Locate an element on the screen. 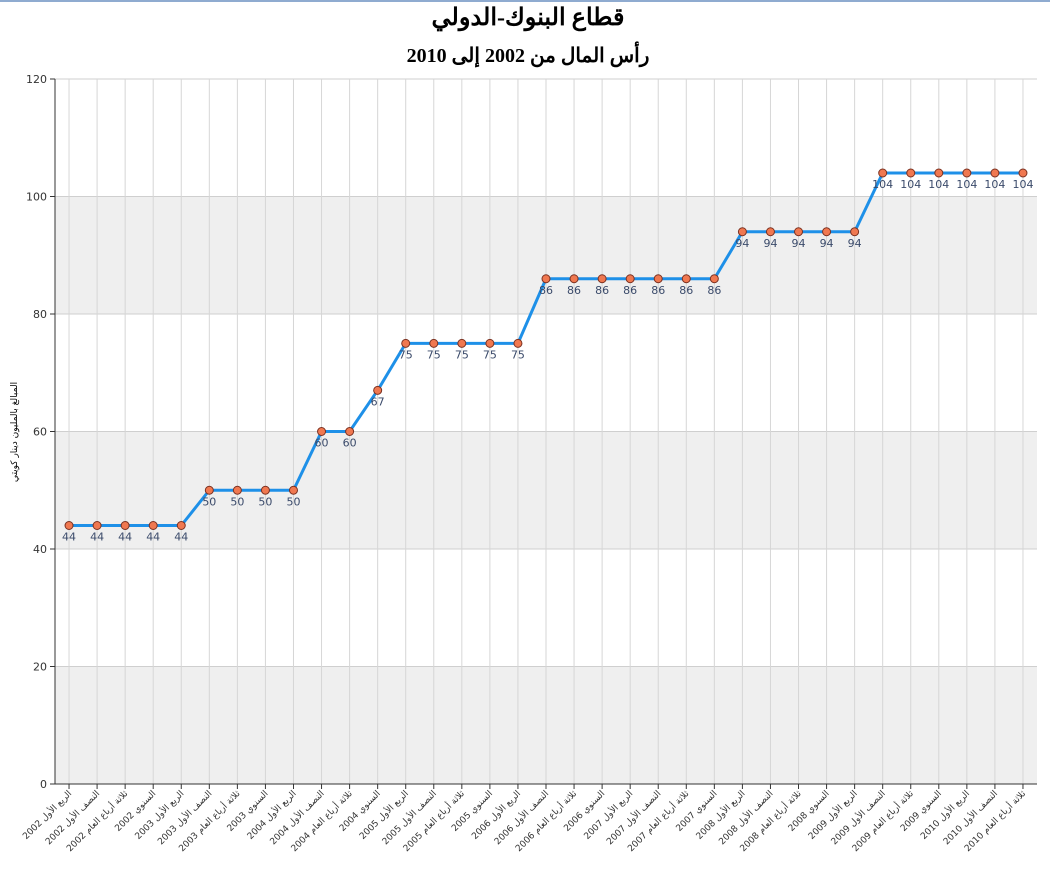 The width and height of the screenshot is (1050, 872). y-tick-label: 20 is located at coordinates (40, 667).